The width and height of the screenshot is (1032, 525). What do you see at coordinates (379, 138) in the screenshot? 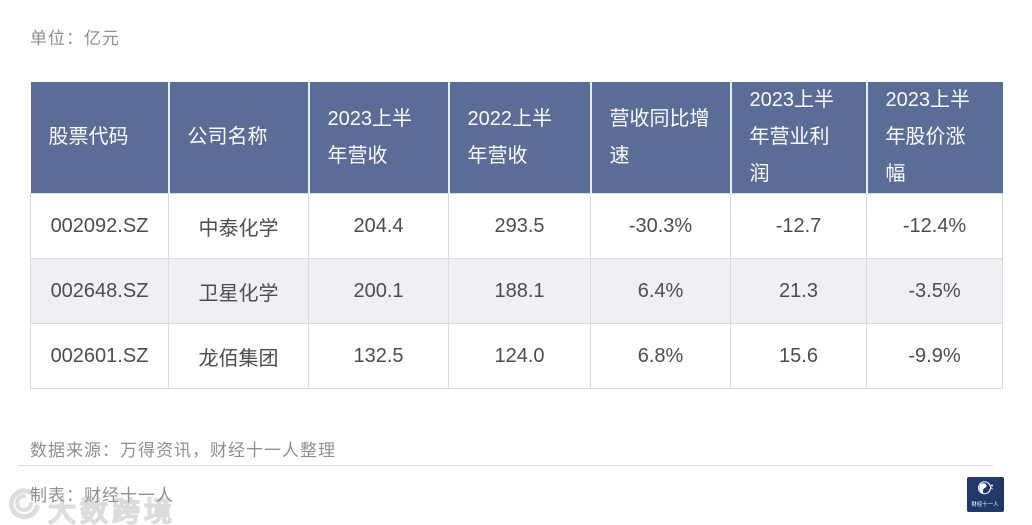
I see `col-header-2023h1-revenue: 2023上半 年营收` at bounding box center [379, 138].